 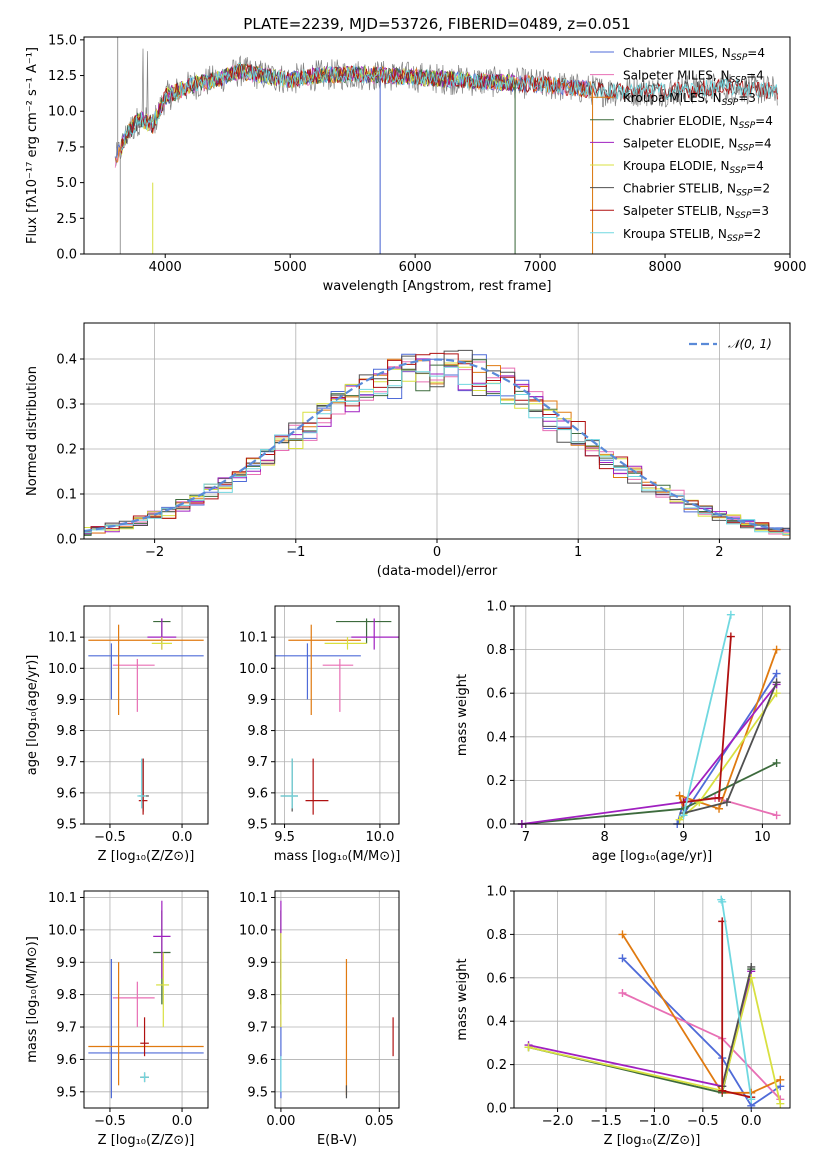 I want to click on mass_vs_ebv-panel: 0.00 0.05 9.5 9.6 9.7 9.8 9.9 10.0 10.1 E(B-V), so click(x=319, y=1019).